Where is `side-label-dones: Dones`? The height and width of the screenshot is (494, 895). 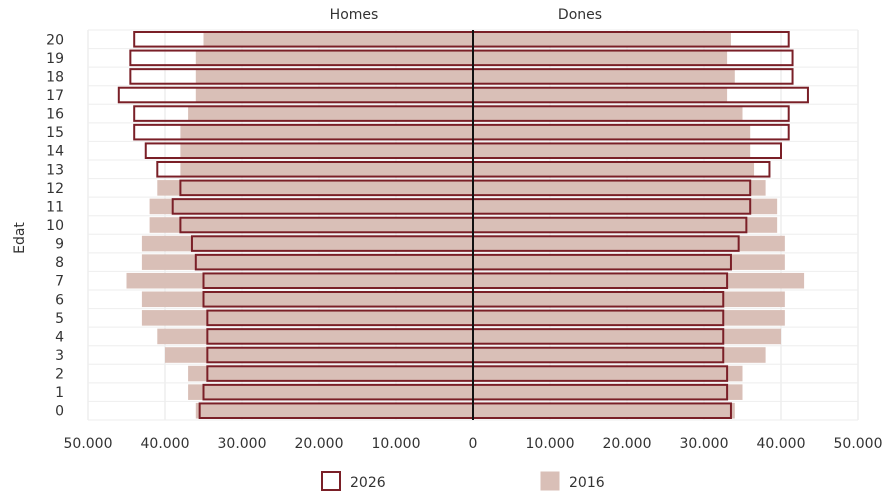
side-label-dones: Dones is located at coordinates (580, 15).